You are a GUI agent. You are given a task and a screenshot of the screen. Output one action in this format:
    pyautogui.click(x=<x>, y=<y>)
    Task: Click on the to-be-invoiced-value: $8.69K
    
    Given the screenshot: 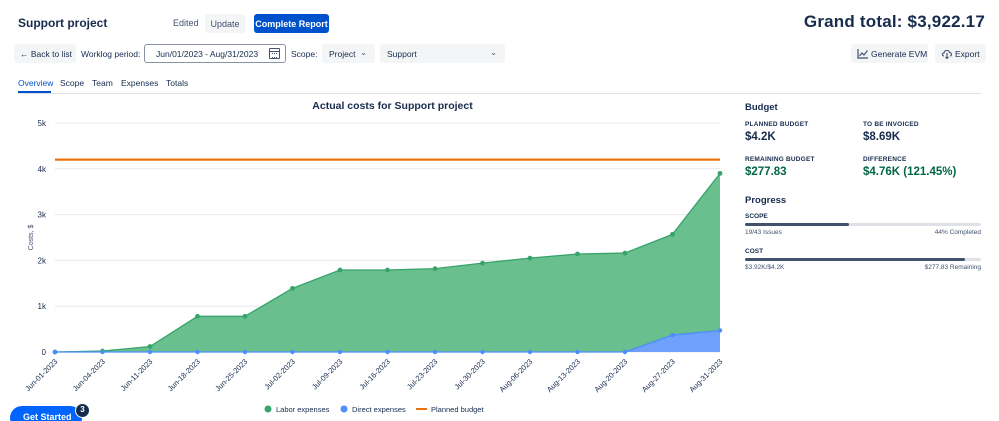 What is the action you would take?
    pyautogui.click(x=882, y=137)
    